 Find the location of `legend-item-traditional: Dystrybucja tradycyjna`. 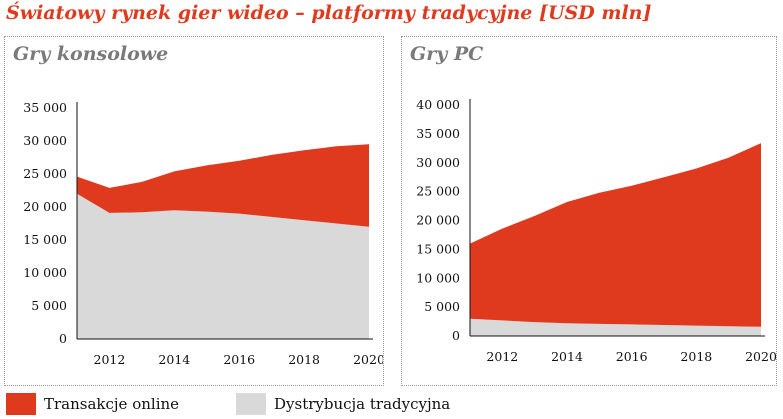

legend-item-traditional: Dystrybucja tradycyjna is located at coordinates (343, 404).